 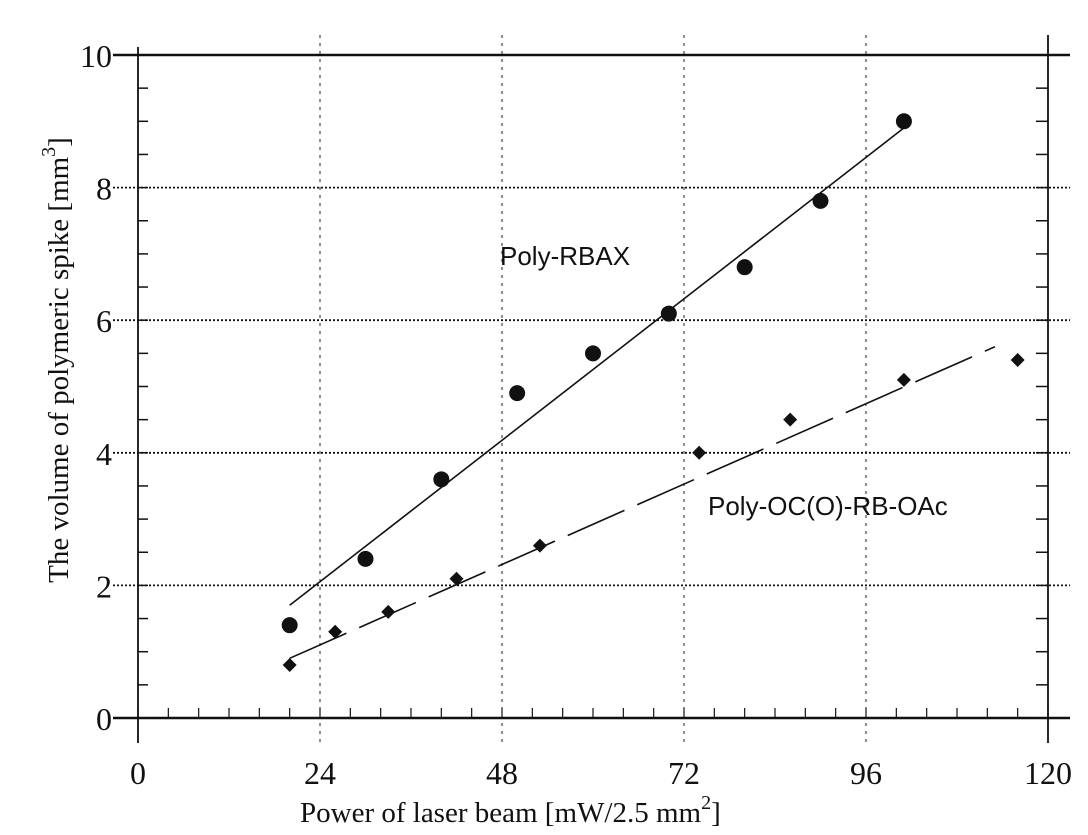 What do you see at coordinates (104, 189) in the screenshot?
I see `y-tick-label-8: 8` at bounding box center [104, 189].